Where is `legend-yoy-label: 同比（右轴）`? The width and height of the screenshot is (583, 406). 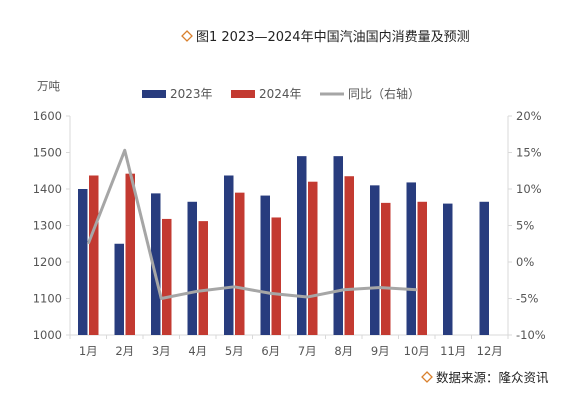
legend-yoy-label: 同比（右轴） is located at coordinates (384, 93).